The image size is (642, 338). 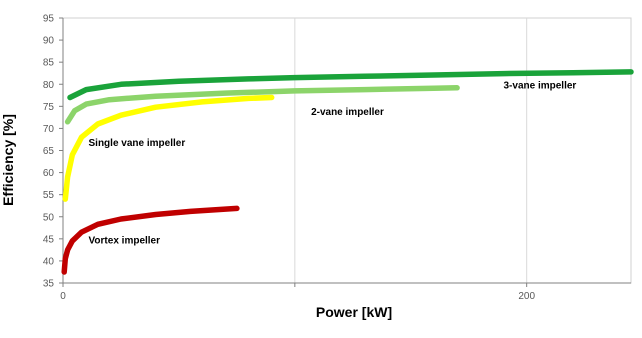 What do you see at coordinates (137, 143) in the screenshot?
I see `annotation-single-vane-impeller: Single vane impeller` at bounding box center [137, 143].